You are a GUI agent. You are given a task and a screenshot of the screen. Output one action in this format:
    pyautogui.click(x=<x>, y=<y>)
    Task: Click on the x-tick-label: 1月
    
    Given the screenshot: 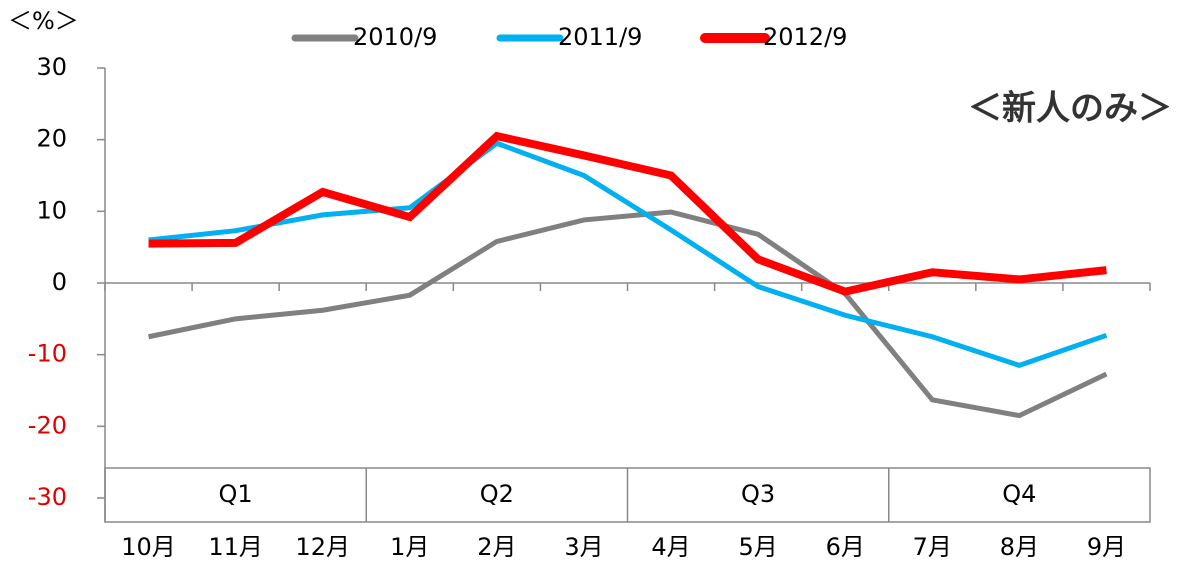 What is the action you would take?
    pyautogui.click(x=409, y=547)
    